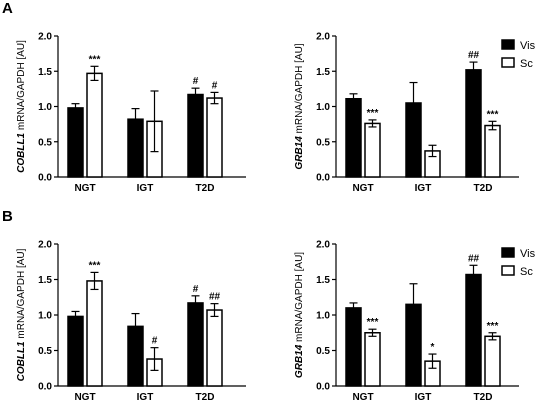 The image size is (550, 408). What do you see at coordinates (433, 347) in the screenshot?
I see `significance-label: *` at bounding box center [433, 347].